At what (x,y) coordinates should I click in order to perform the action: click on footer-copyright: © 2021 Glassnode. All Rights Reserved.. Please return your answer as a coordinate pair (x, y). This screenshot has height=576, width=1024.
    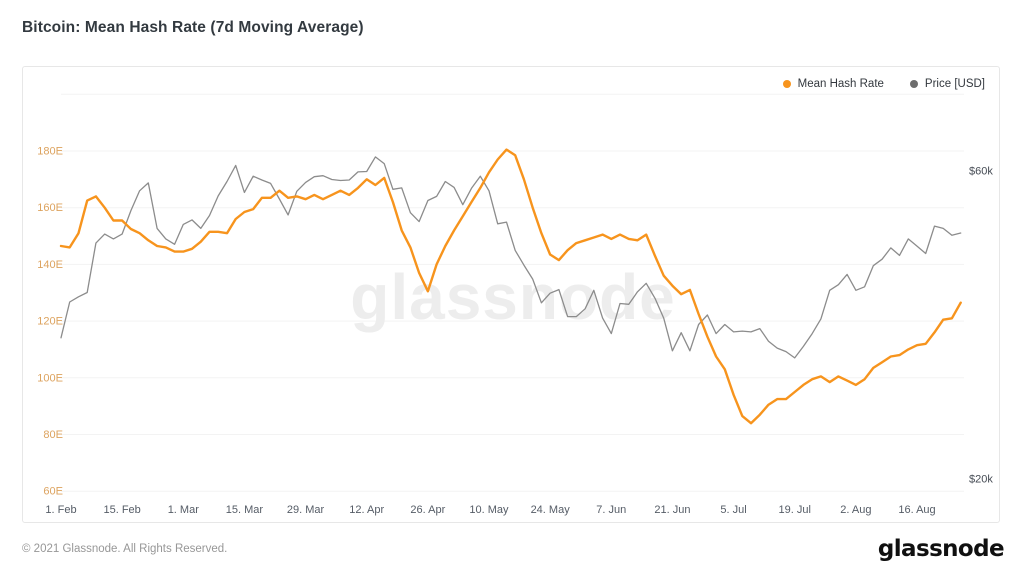
    Looking at the image, I should click on (125, 549).